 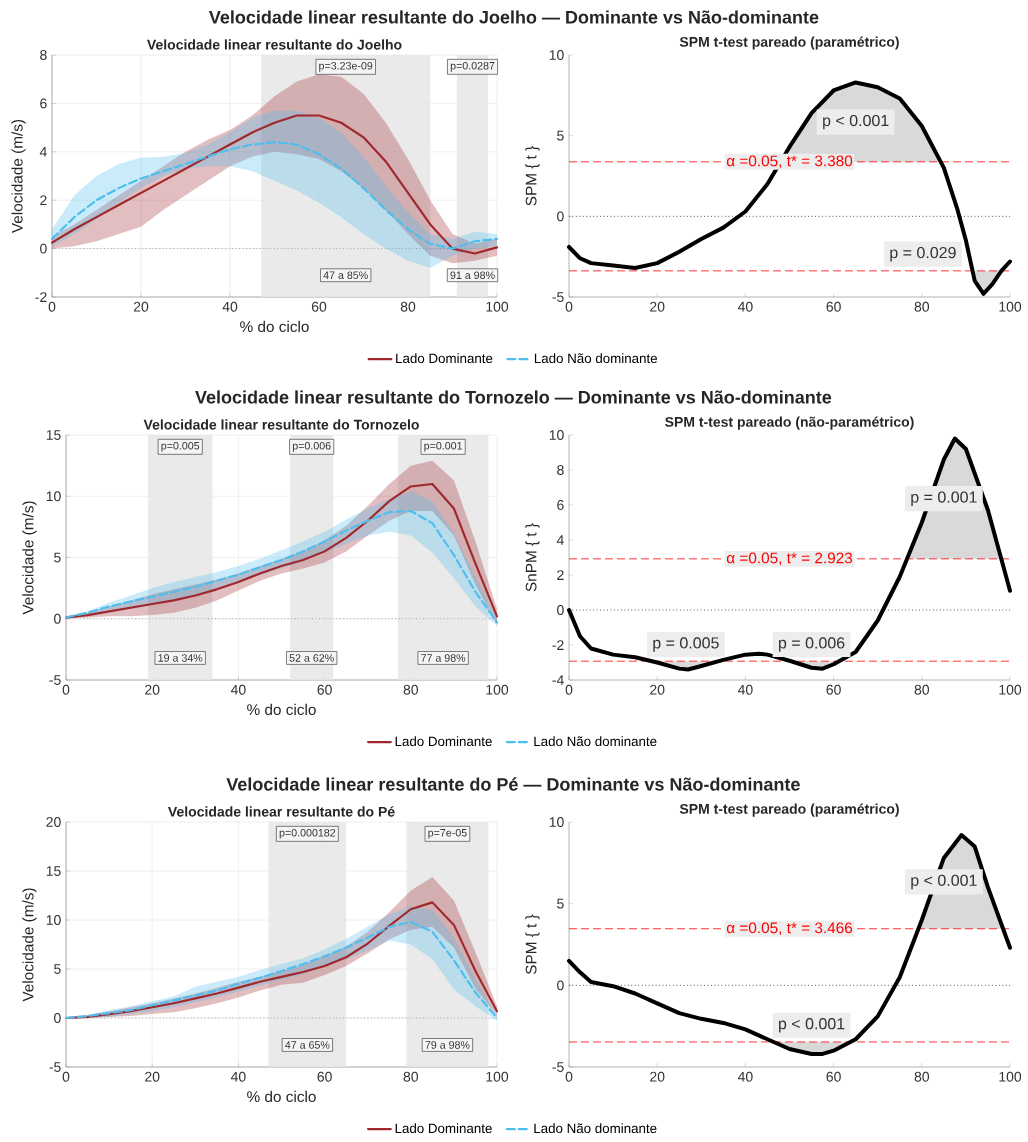 What do you see at coordinates (311, 447) in the screenshot?
I see `annotation: p=0.006` at bounding box center [311, 447].